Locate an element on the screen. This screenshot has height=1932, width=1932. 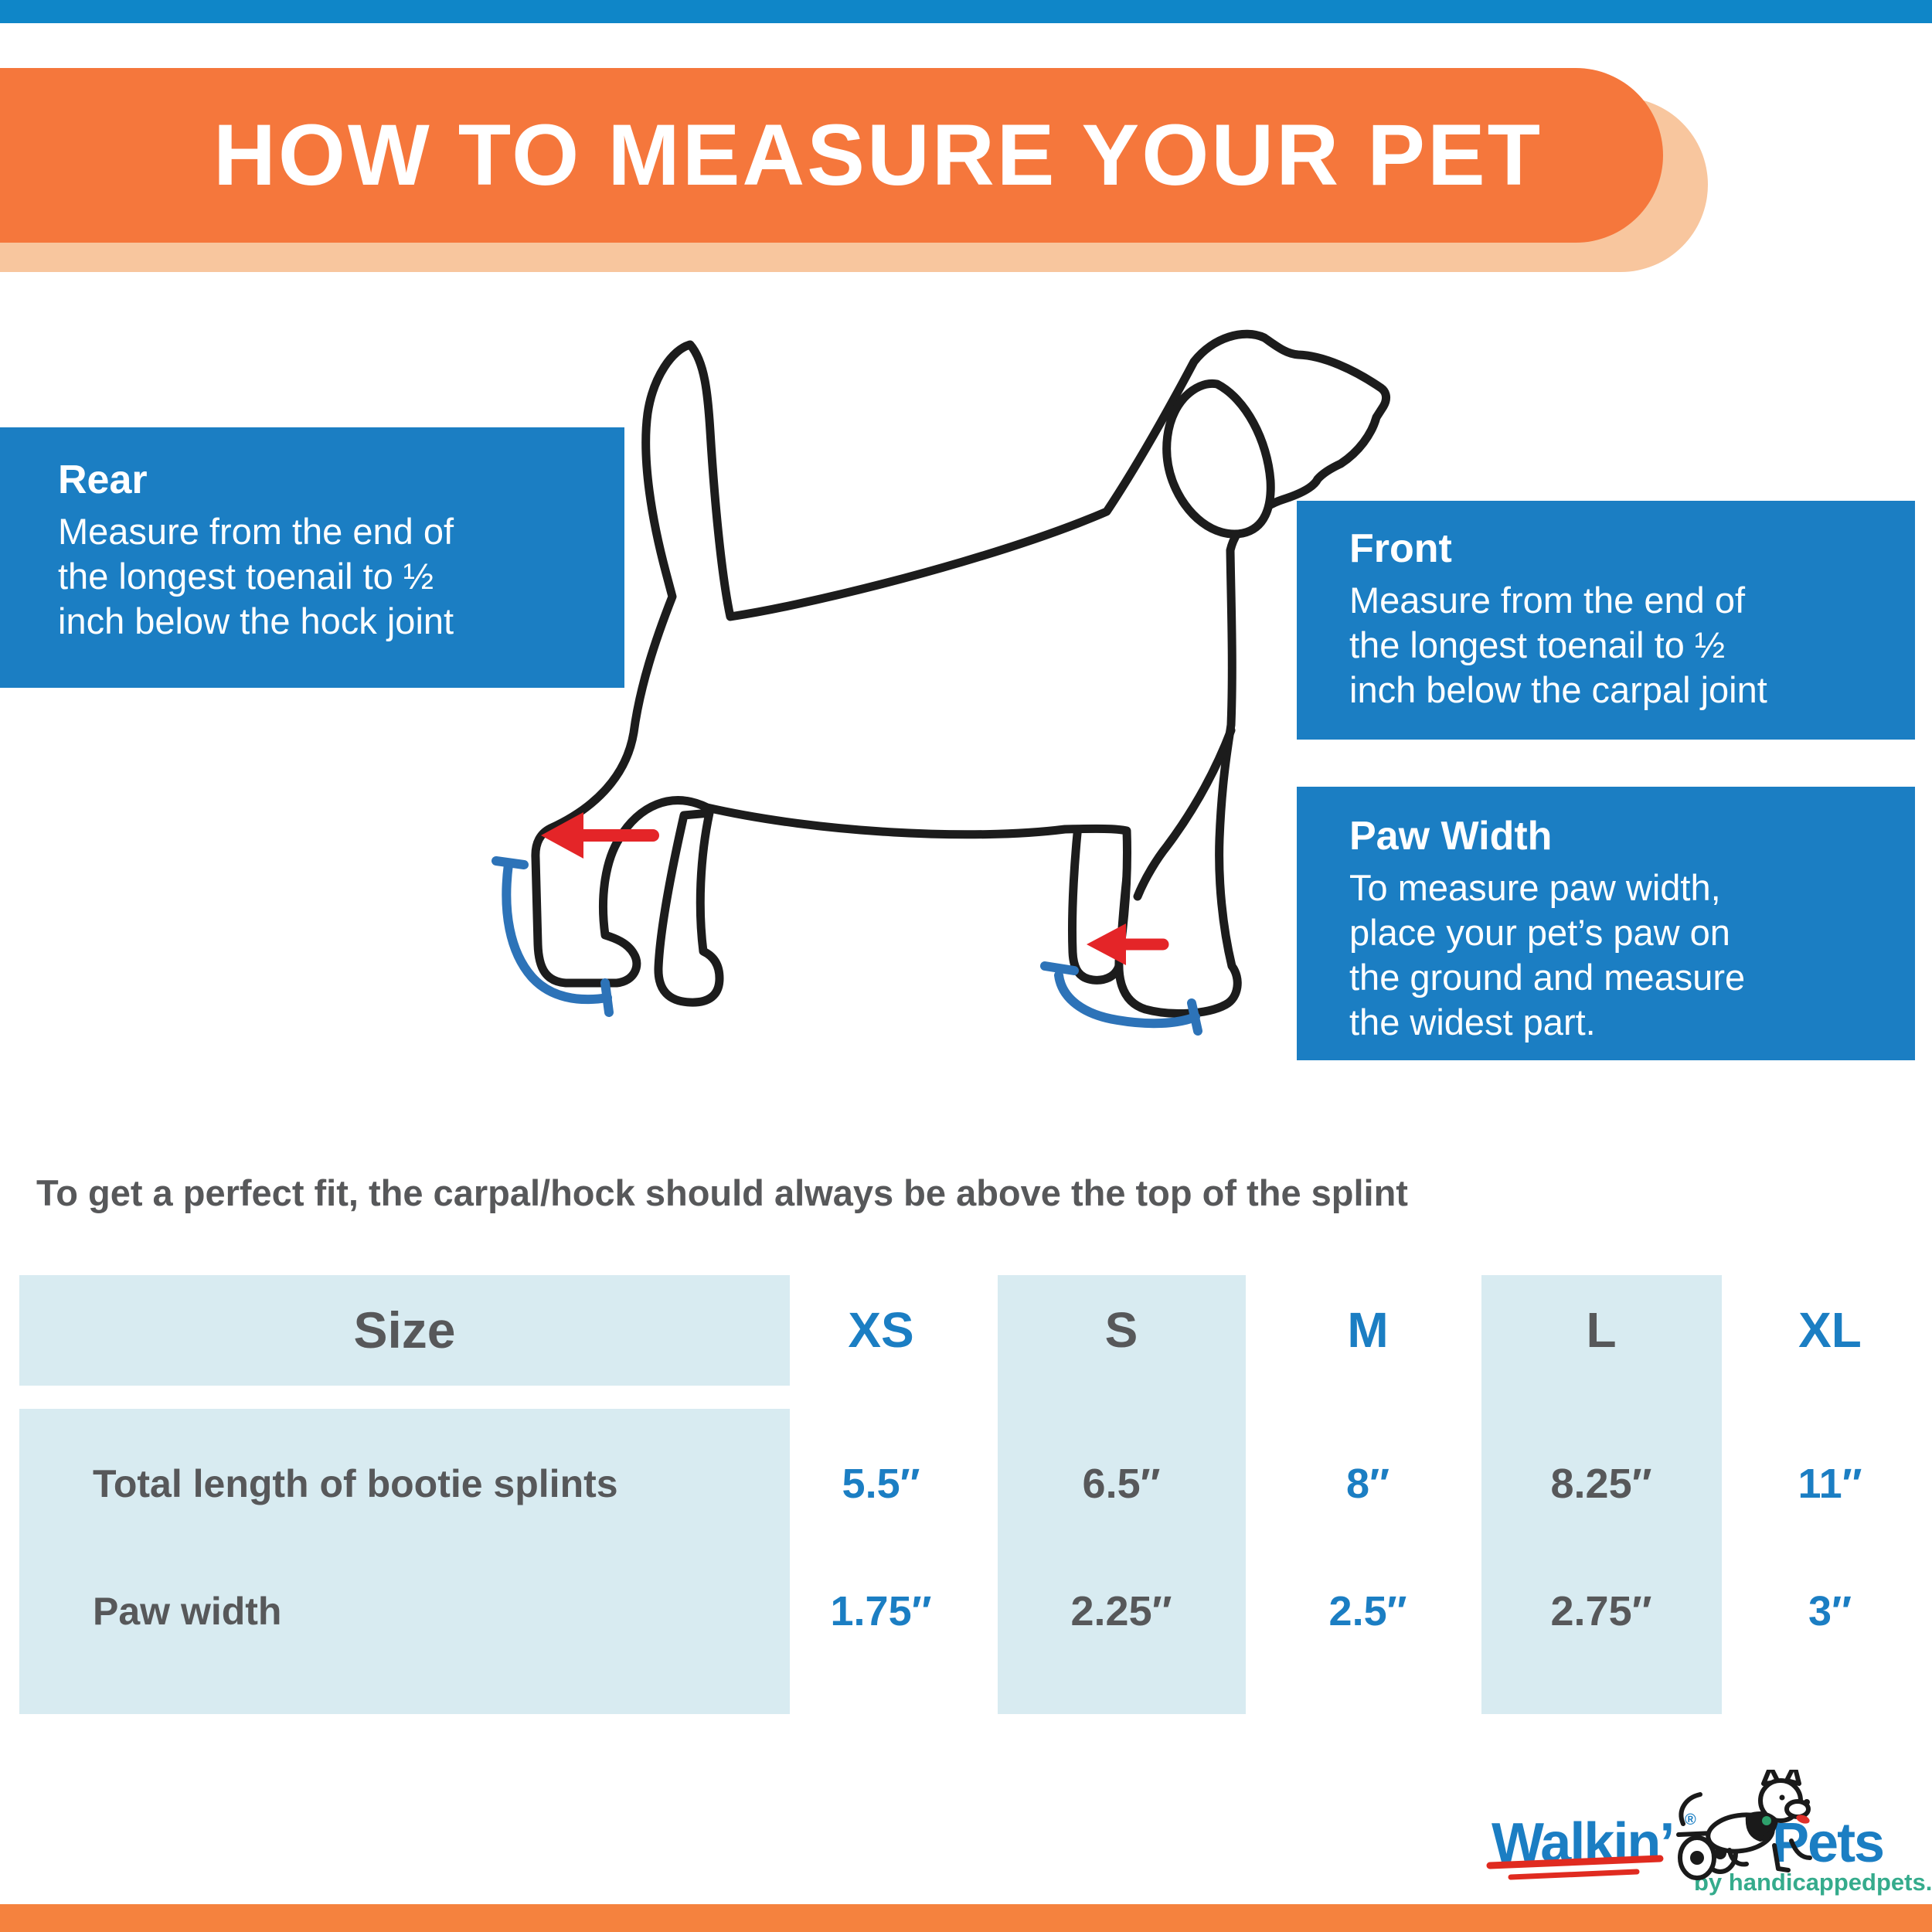
callout-rear-line: Measure from the end of is located at coordinates (256, 532).